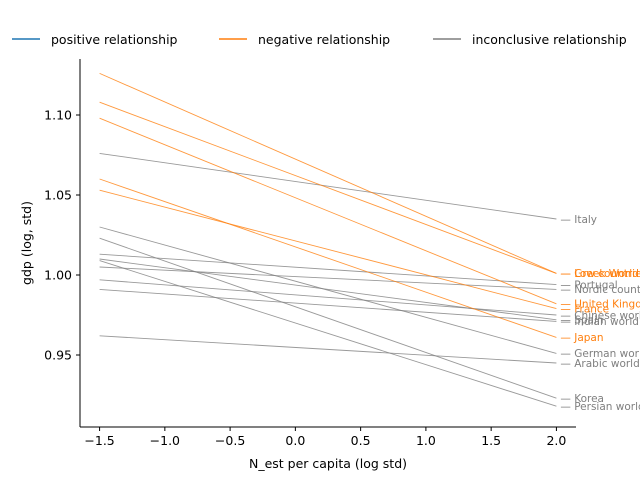 The image size is (640, 480). I want to click on series-line-indian-world, so click(328, 305).